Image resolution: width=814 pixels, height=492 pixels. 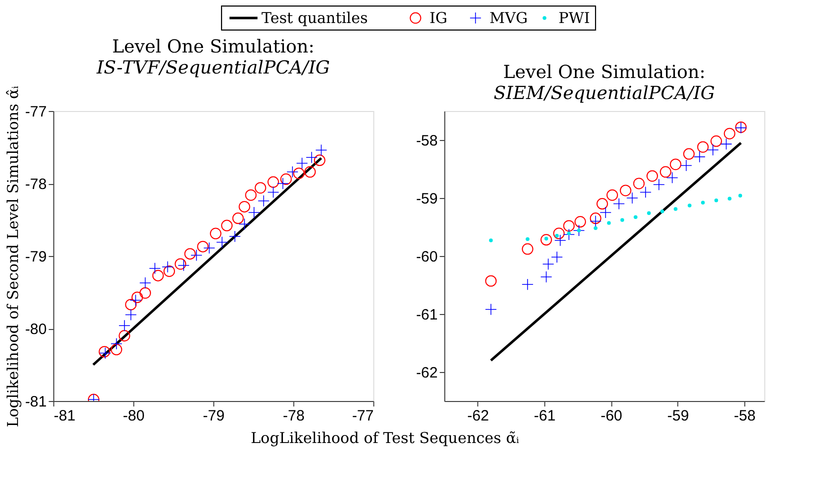 What do you see at coordinates (678, 416) in the screenshot?
I see `x-tick-label: -59` at bounding box center [678, 416].